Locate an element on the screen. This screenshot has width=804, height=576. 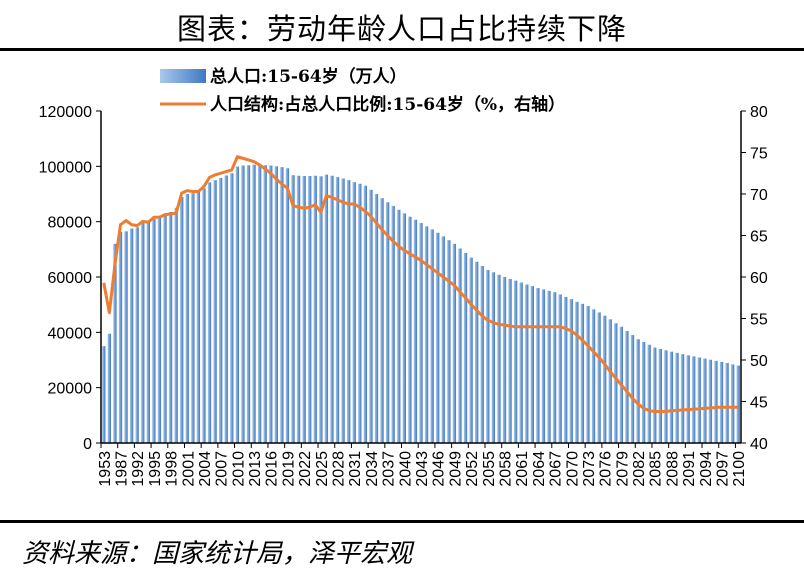
right-tick-label: 40 is located at coordinates (759, 444).